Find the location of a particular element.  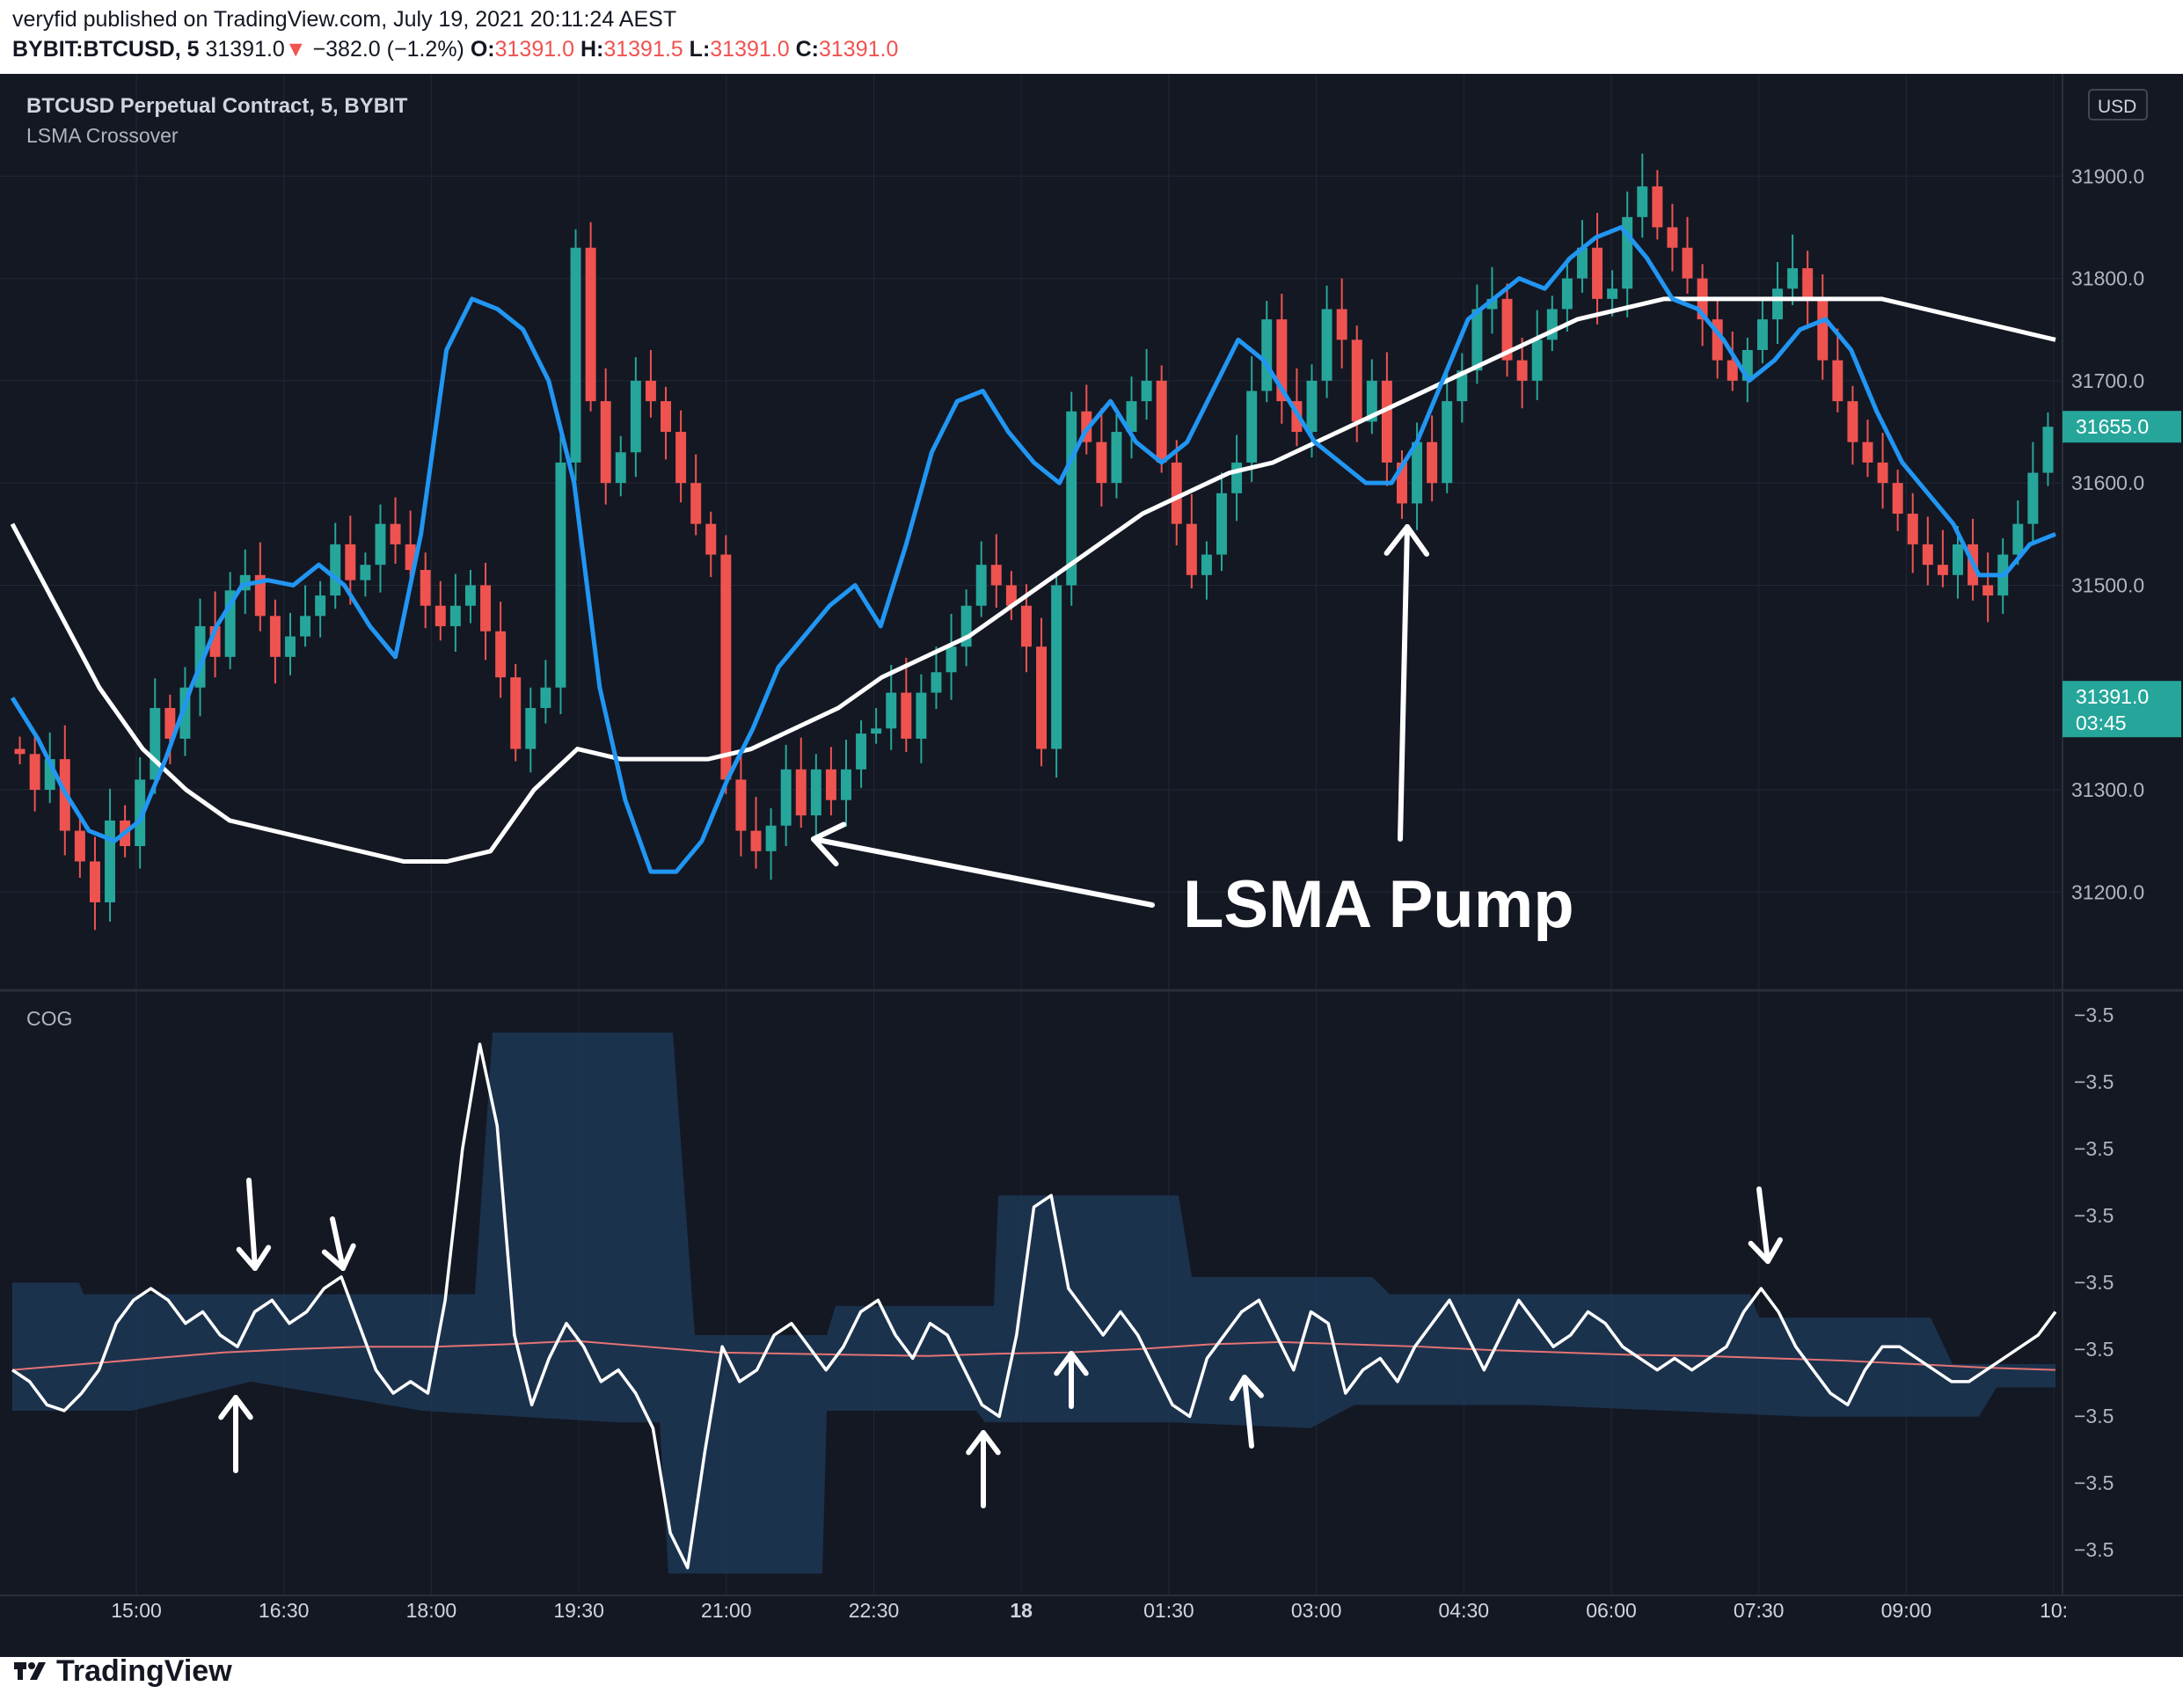

price-label-text: 31391.0 is located at coordinates (2112, 696).